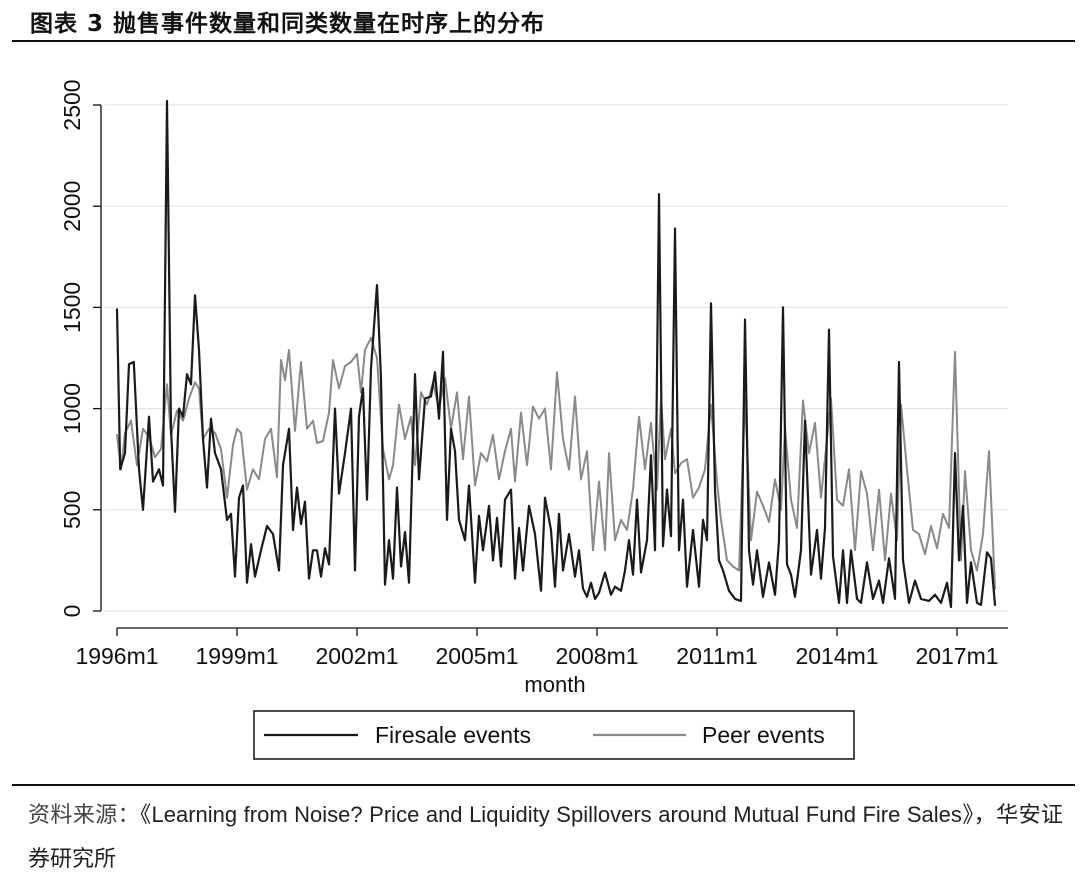 The height and width of the screenshot is (881, 1080). Describe the element at coordinates (72, 408) in the screenshot. I see `y-tick-label-2: 1000` at that location.